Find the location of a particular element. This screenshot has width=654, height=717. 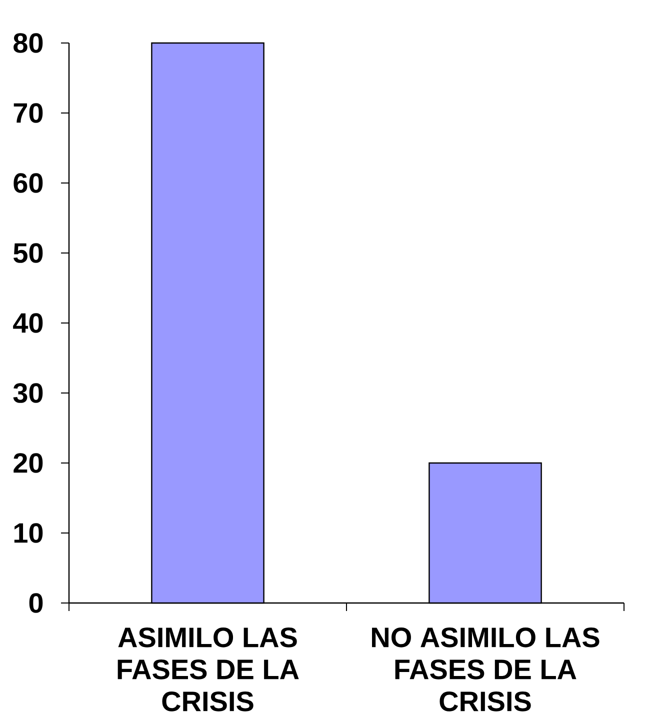

y-tick-label: 20 is located at coordinates (28, 463).